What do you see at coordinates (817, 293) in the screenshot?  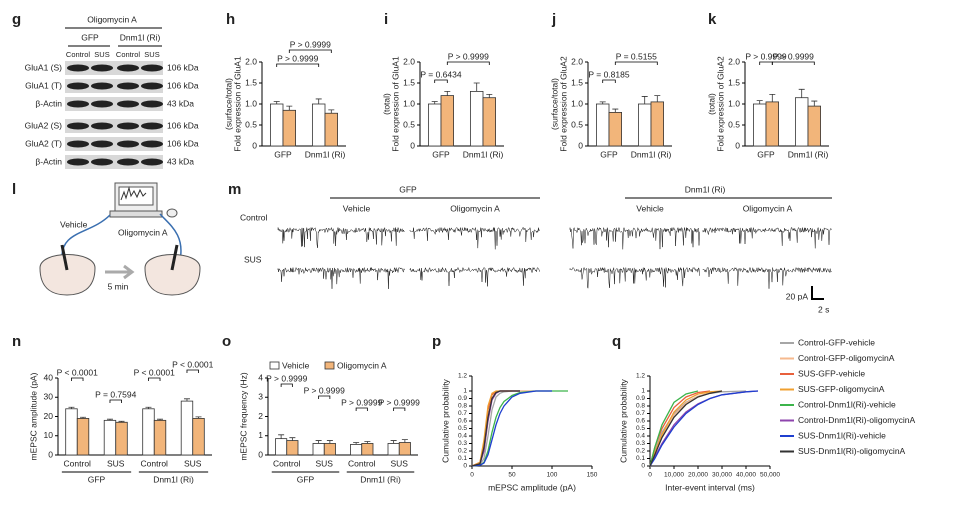 I see `scale-bar` at bounding box center [817, 293].